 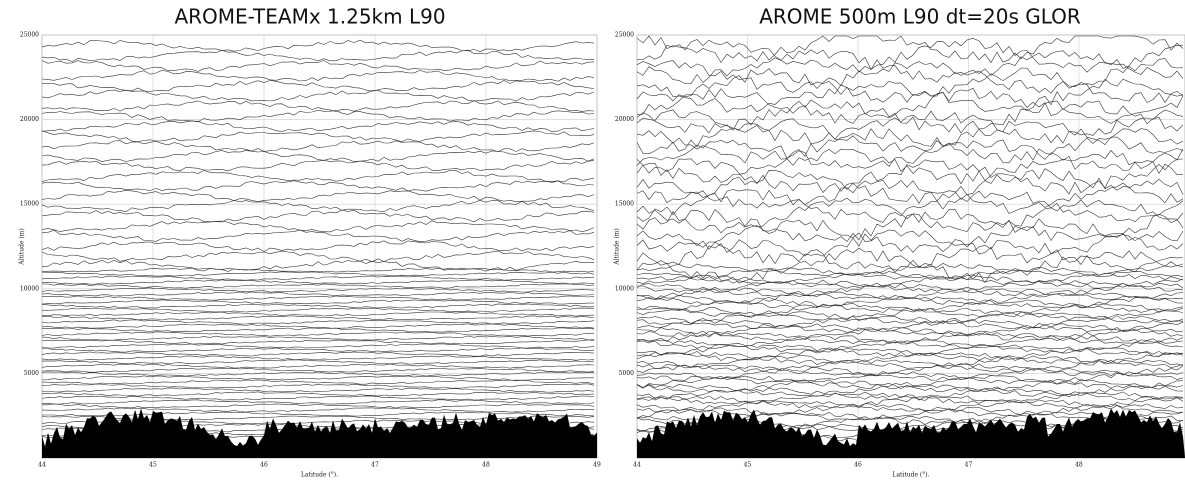 What do you see at coordinates (597, 465) in the screenshot?
I see `x-tick-label: 49` at bounding box center [597, 465].